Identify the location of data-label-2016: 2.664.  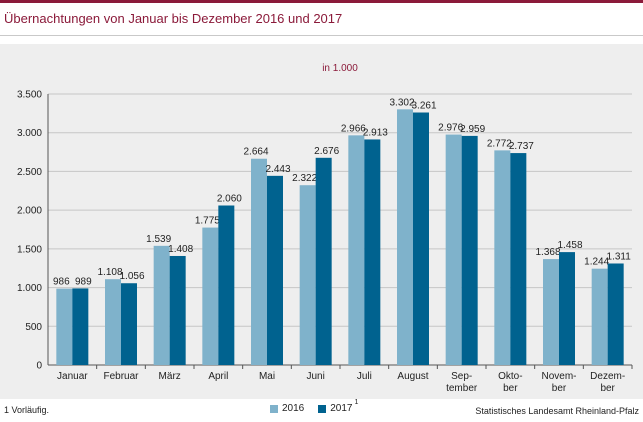
(255, 152).